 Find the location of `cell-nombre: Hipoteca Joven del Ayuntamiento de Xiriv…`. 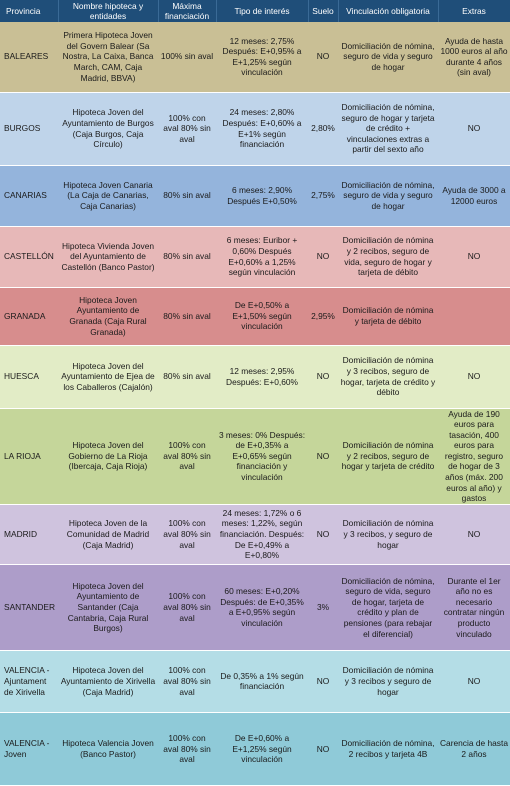

cell-nombre: Hipoteca Joven del Ayuntamiento de Xiriv… is located at coordinates (108, 681).